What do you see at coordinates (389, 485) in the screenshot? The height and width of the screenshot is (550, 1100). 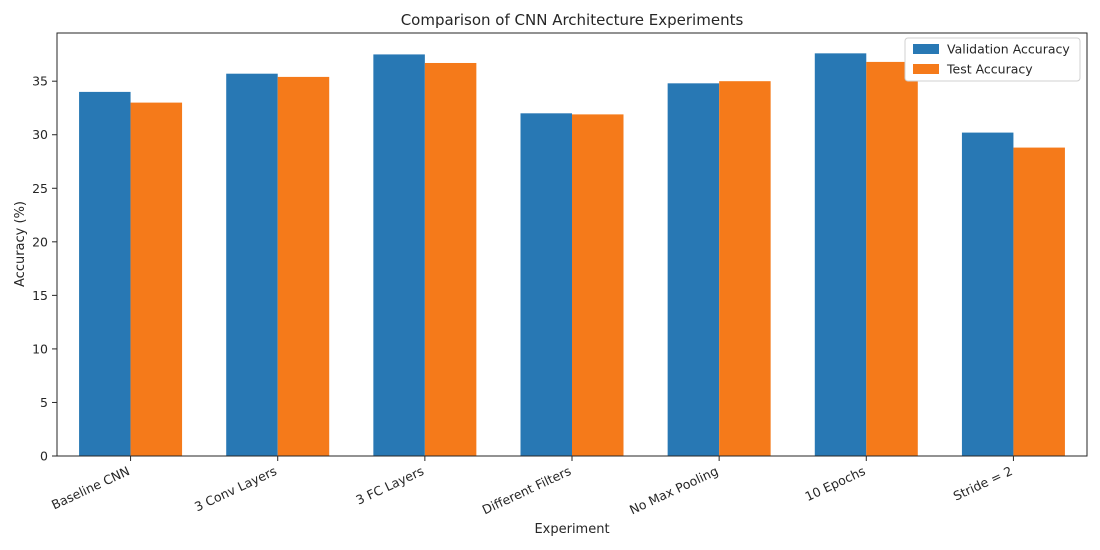 I see `x-tick-label: 3 FC Layers` at bounding box center [389, 485].